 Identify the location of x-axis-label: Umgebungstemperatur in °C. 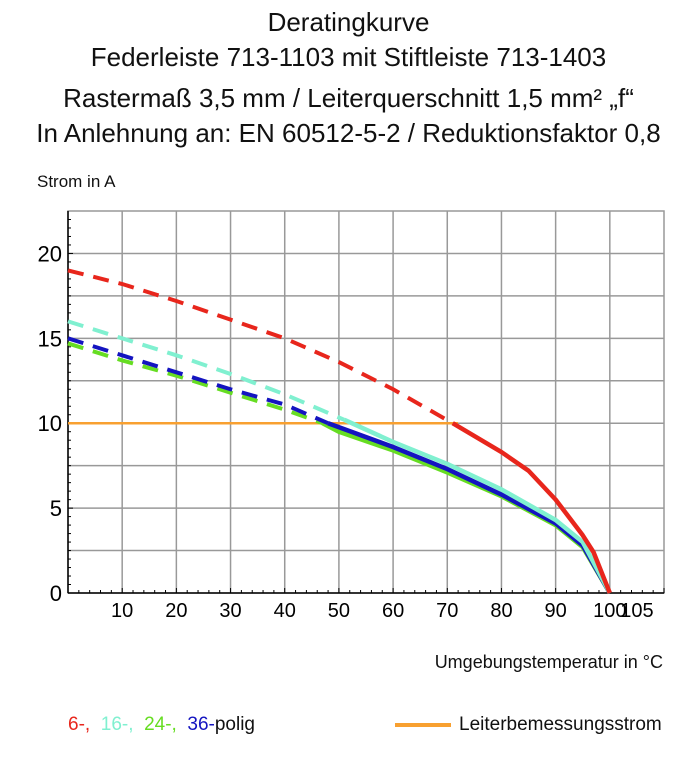
(548, 662).